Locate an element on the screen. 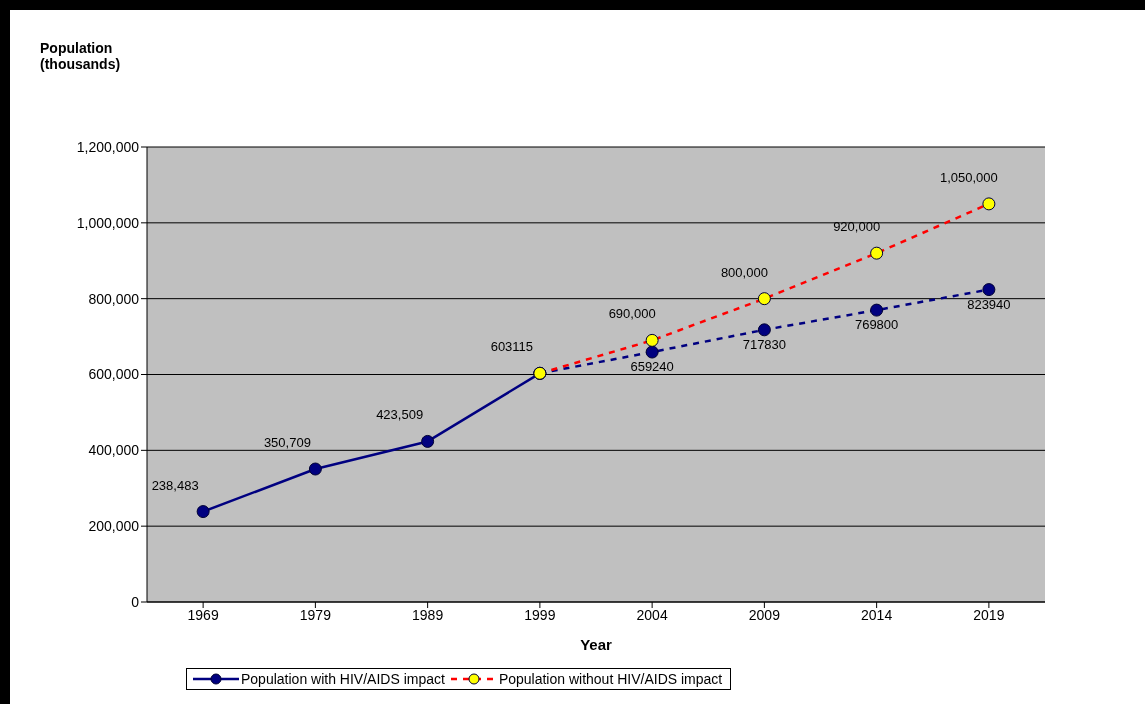 The height and width of the screenshot is (704, 1145). y-tick-label: 1,200,000 is located at coordinates (108, 146).